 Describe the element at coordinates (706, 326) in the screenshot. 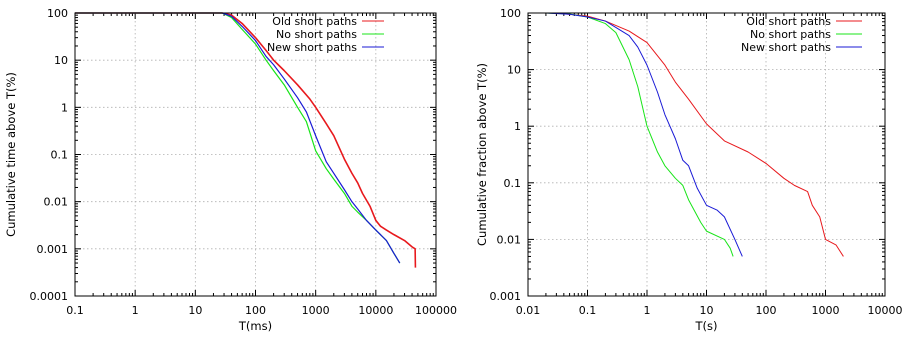

I see `x-axis-label: T(s)` at that location.